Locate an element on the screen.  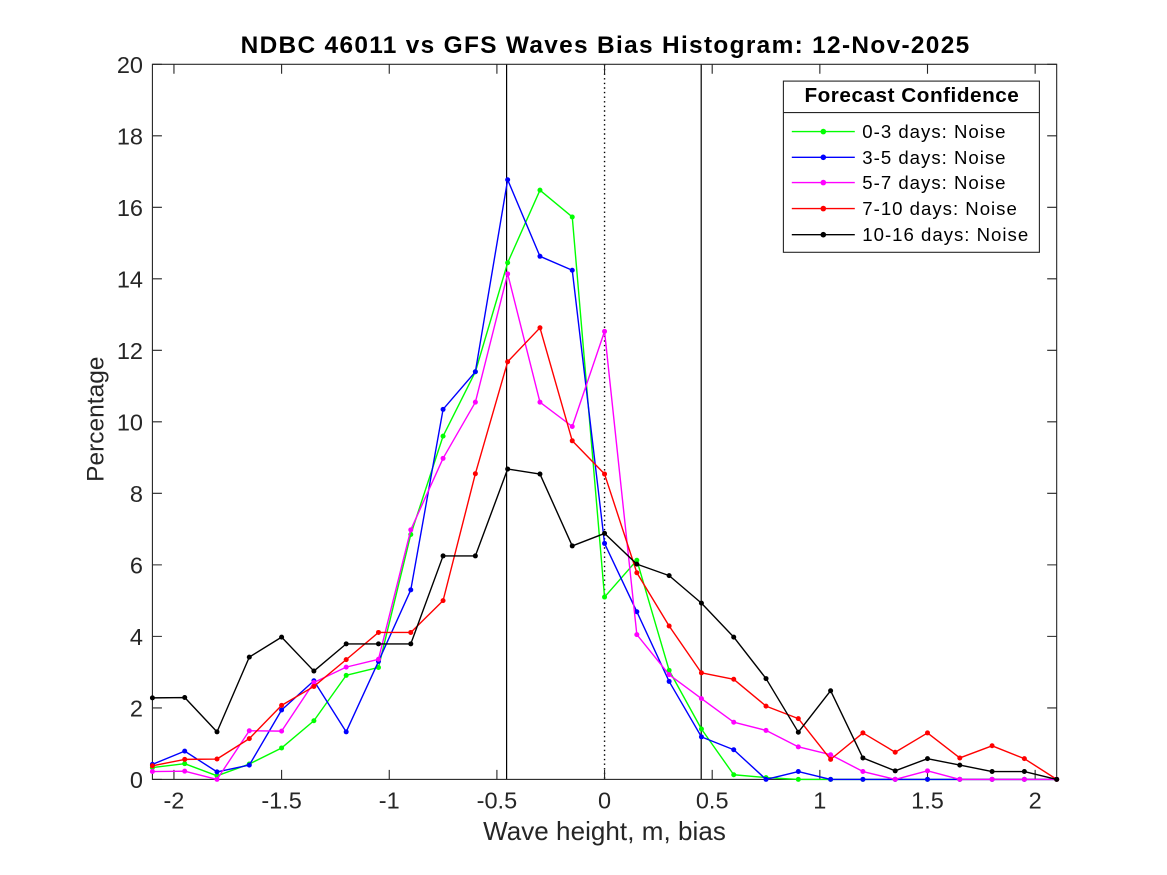
svg-text: 0-3 days: Noise is located at coordinates (934, 131).